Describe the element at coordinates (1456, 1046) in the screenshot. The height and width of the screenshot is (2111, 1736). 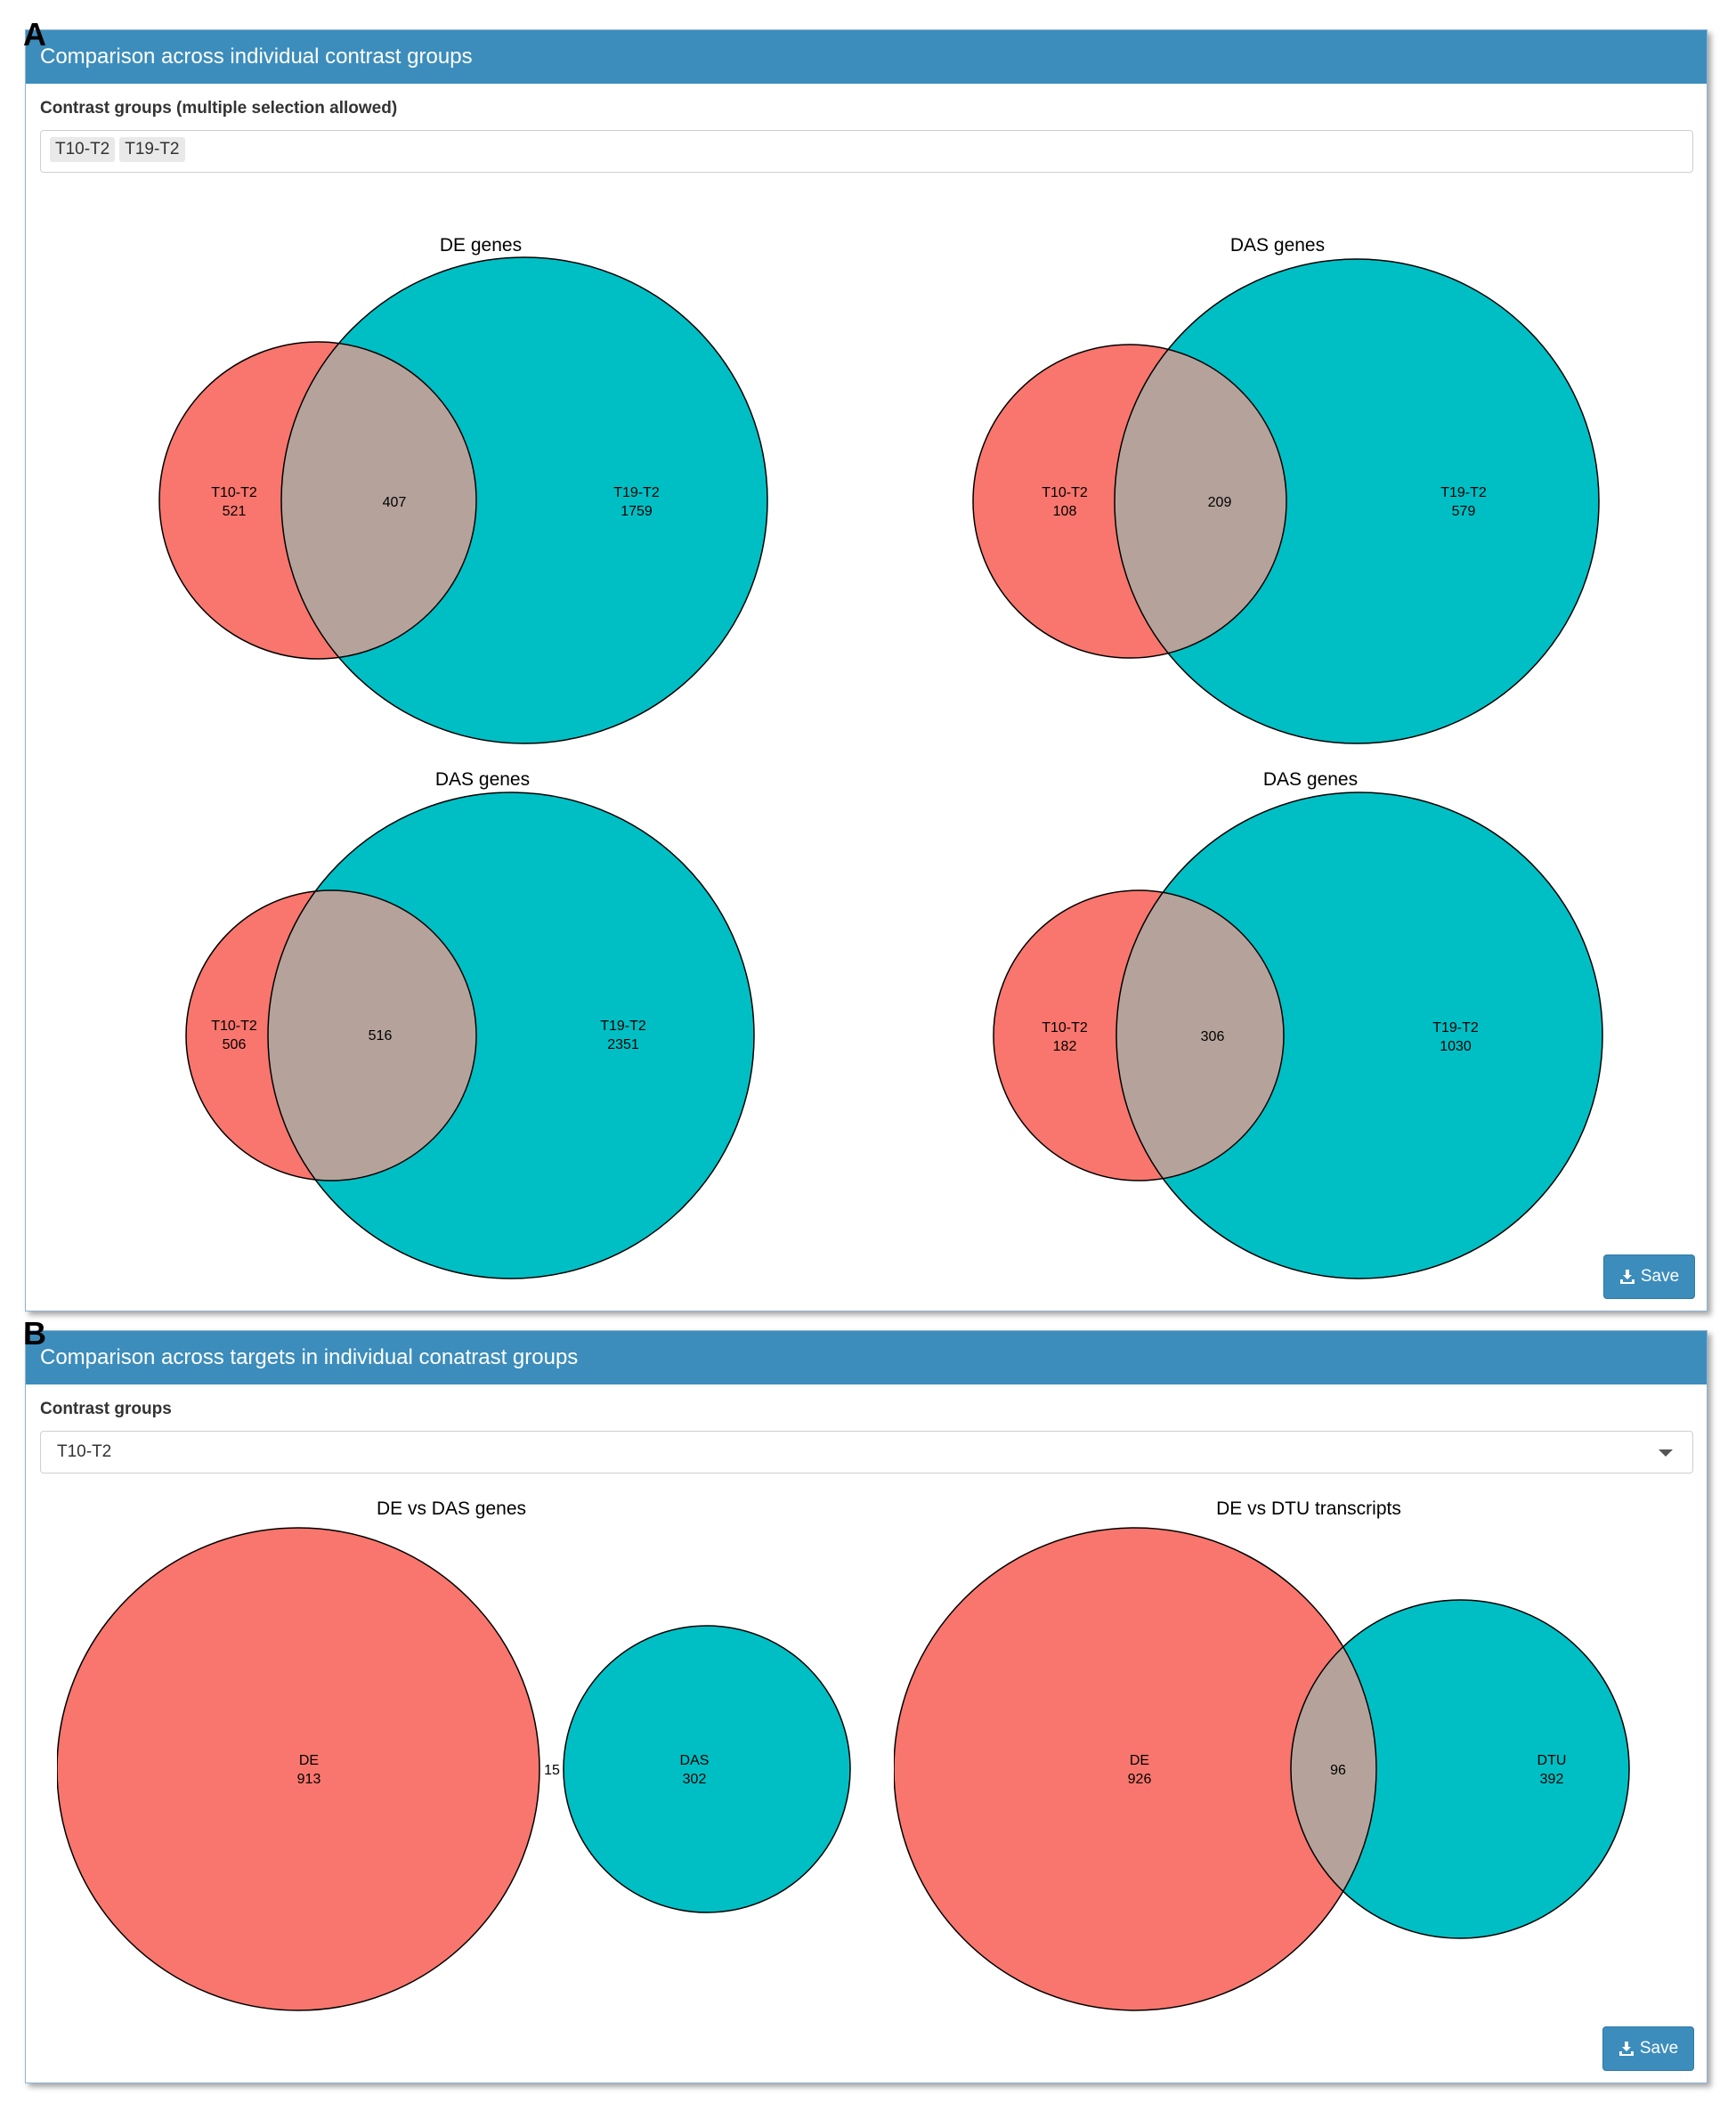
I see `venn-right-count: 1030` at that location.